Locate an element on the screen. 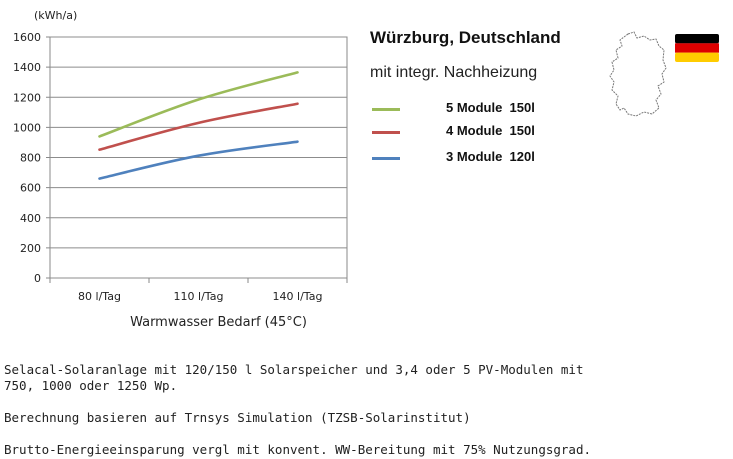 Image resolution: width=733 pixels, height=459 pixels. y-tick-label: 600 is located at coordinates (30, 188).